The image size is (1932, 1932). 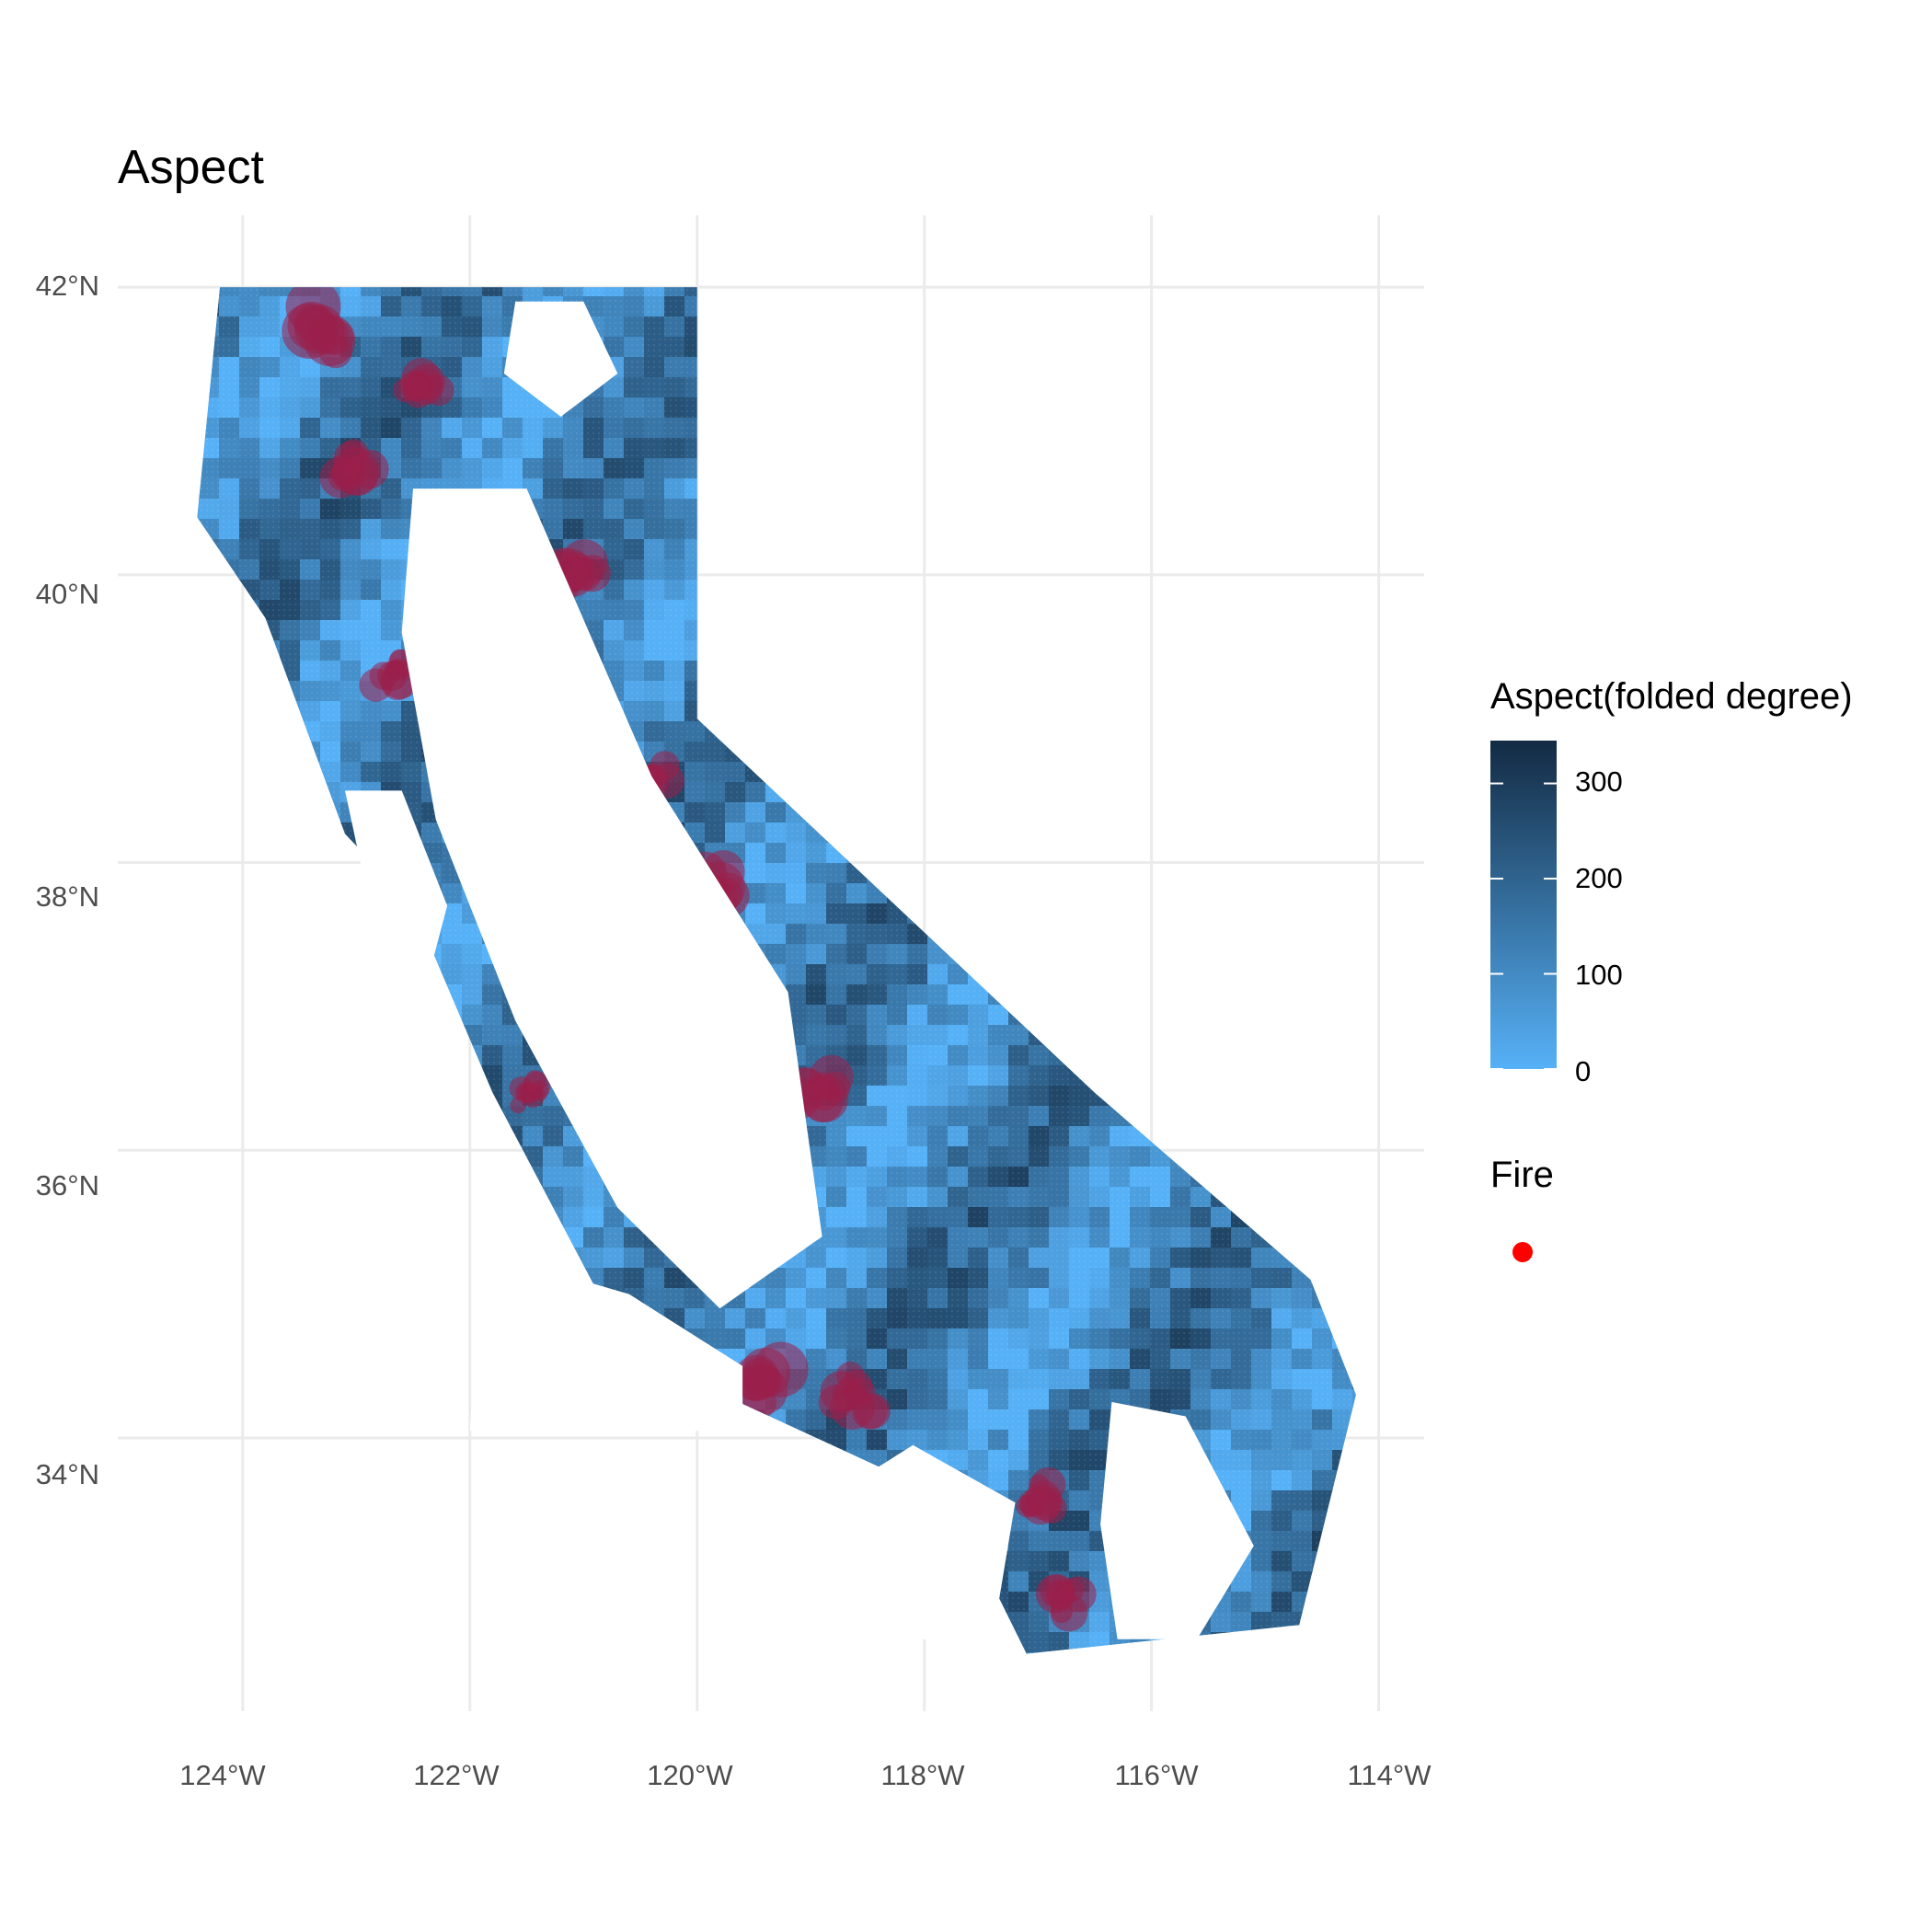 I want to click on x-tick-label: 114°W, so click(x=1389, y=1775).